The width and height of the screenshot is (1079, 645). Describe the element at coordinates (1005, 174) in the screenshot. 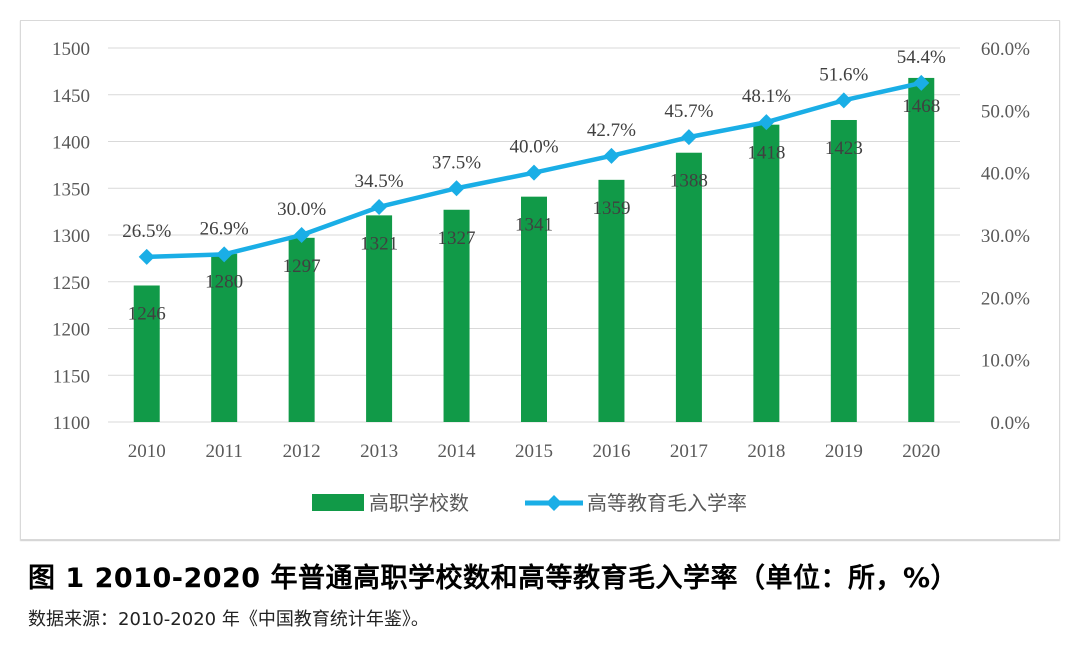

I see `y-right-tick-label: 40.0%` at that location.